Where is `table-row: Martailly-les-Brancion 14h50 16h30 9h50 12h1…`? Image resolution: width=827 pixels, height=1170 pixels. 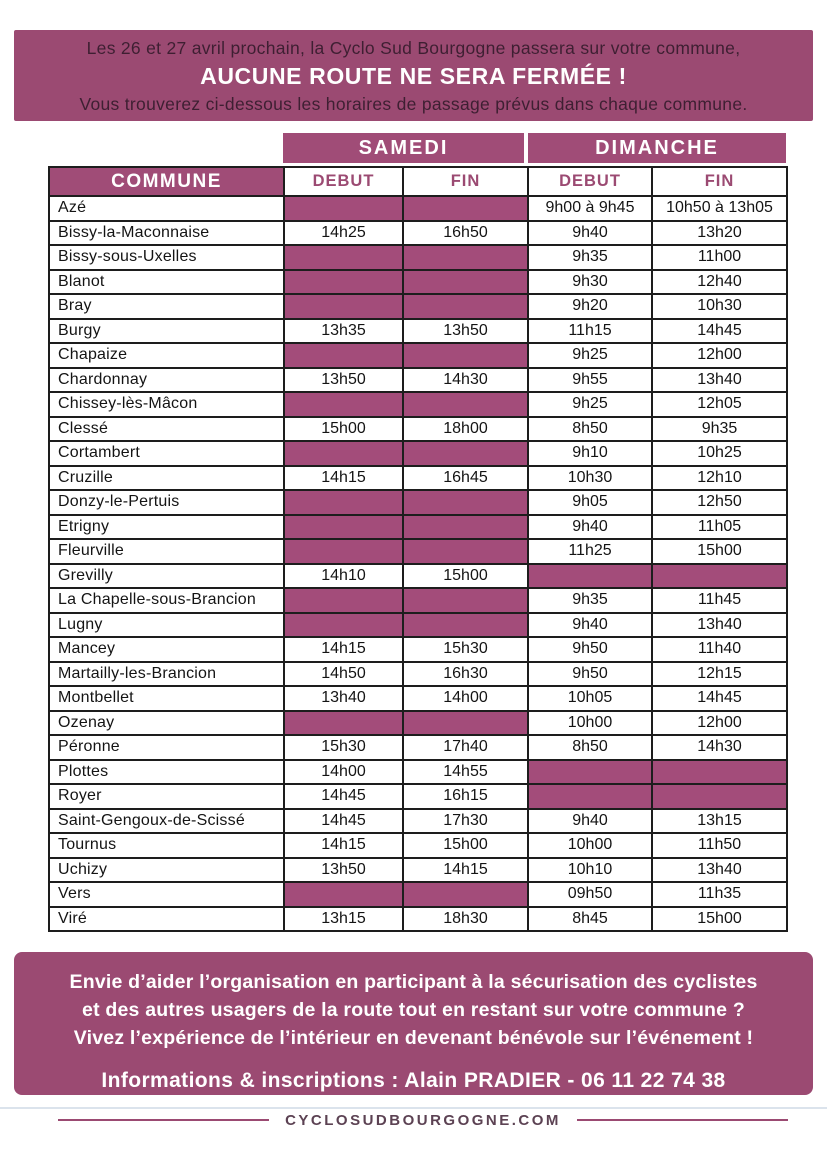 table-row: Martailly-les-Brancion 14h50 16h30 9h50 12h1… is located at coordinates (418, 673).